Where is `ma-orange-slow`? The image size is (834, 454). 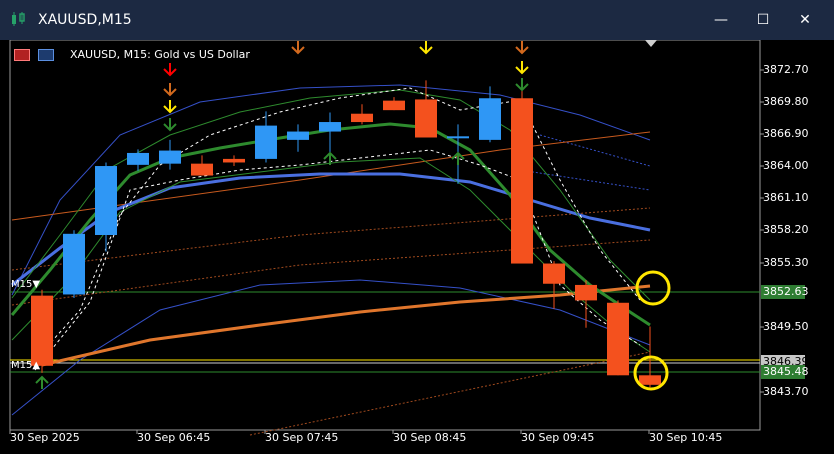 ma-orange-slow is located at coordinates (346, 325).